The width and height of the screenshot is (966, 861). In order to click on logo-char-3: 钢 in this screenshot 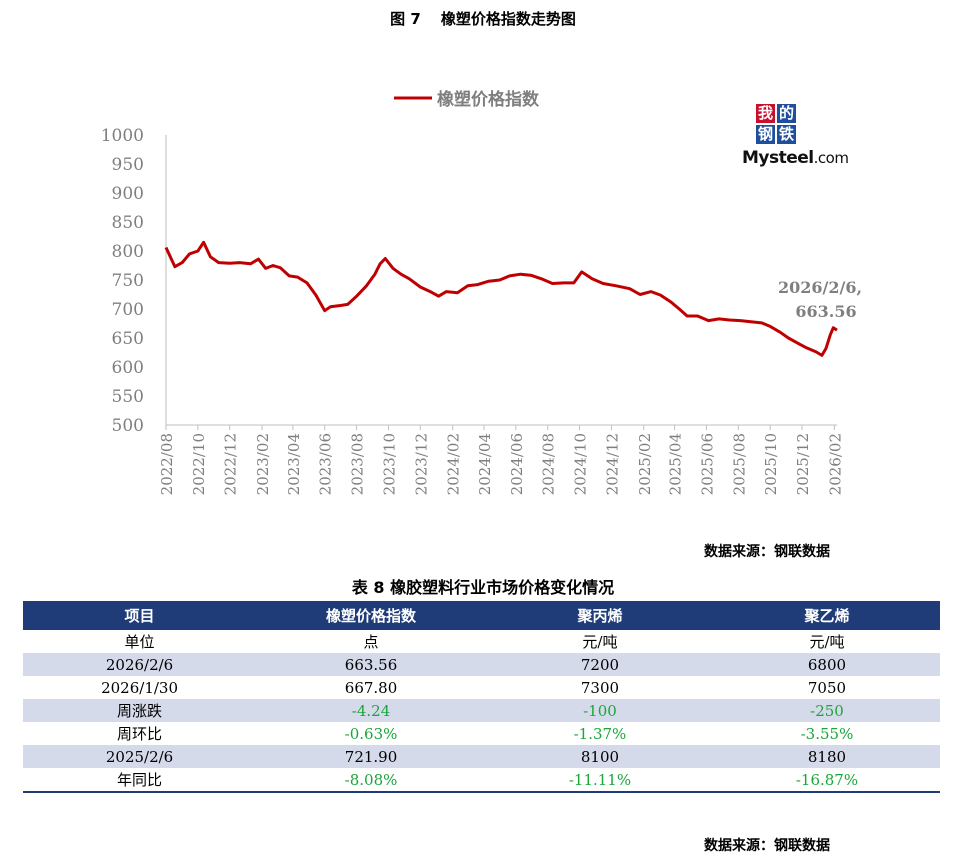, I will do `click(765, 134)`.